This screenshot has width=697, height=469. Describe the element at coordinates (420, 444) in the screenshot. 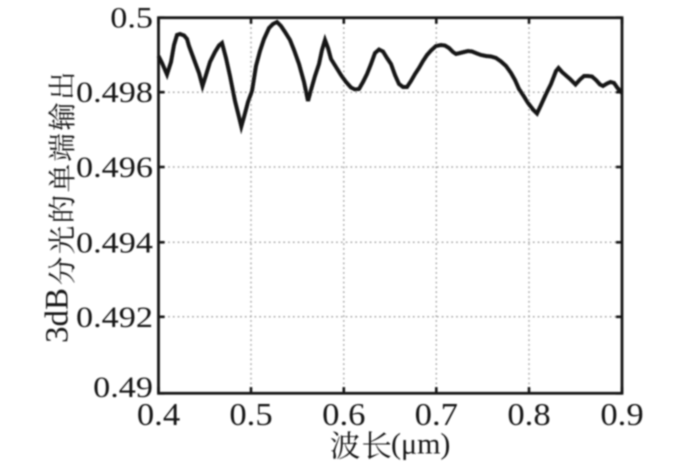

I see `svg-text: (μm)` at that location.